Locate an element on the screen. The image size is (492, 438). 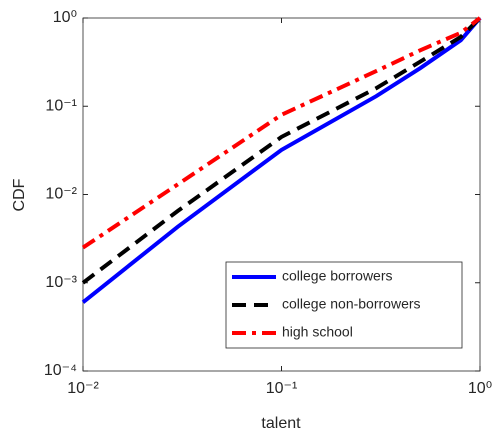
x-tick-label: 10⁻¹ is located at coordinates (282, 388).